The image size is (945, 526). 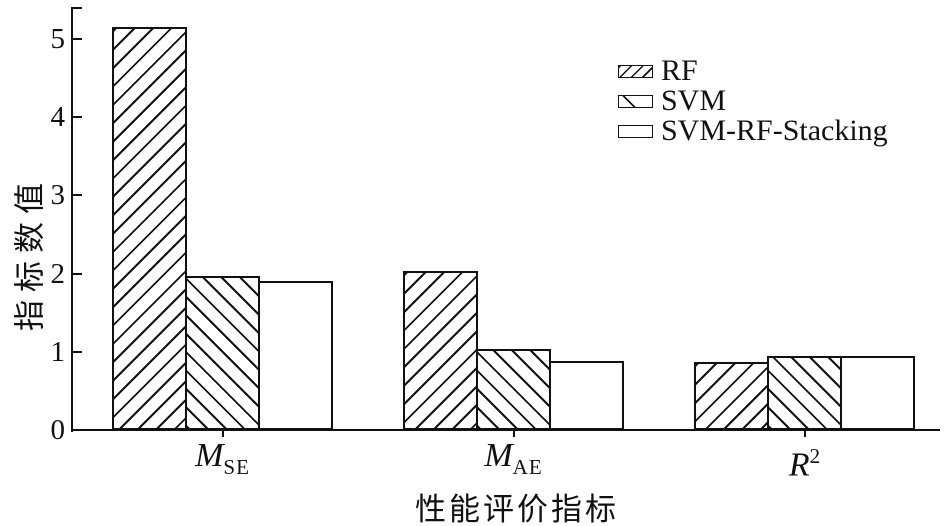 What do you see at coordinates (505, 430) in the screenshot?
I see `x-axis-line` at bounding box center [505, 430].